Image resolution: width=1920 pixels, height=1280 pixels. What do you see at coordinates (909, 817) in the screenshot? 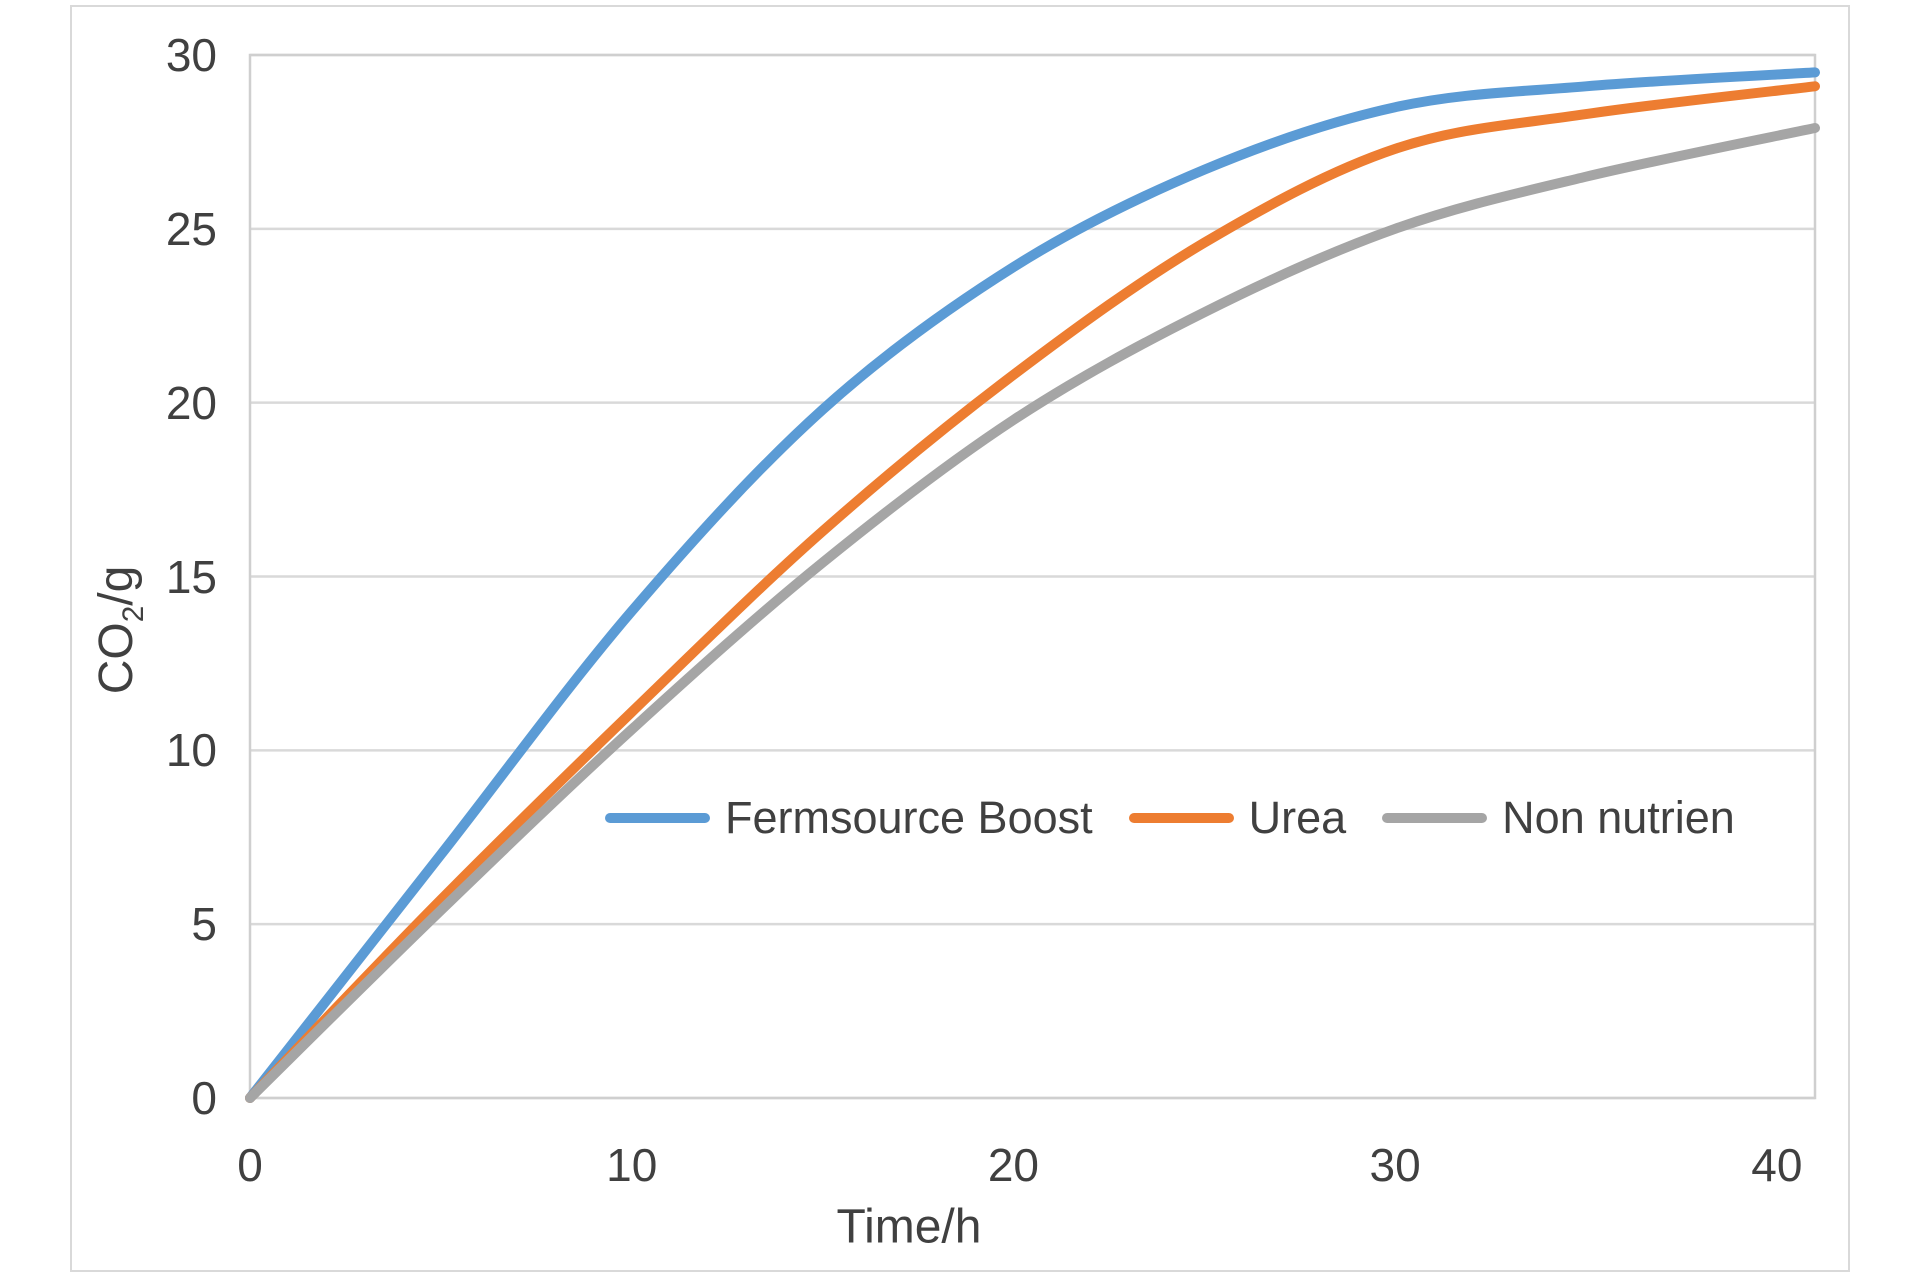
I see `legend-label: Fermsource Boost` at bounding box center [909, 817].